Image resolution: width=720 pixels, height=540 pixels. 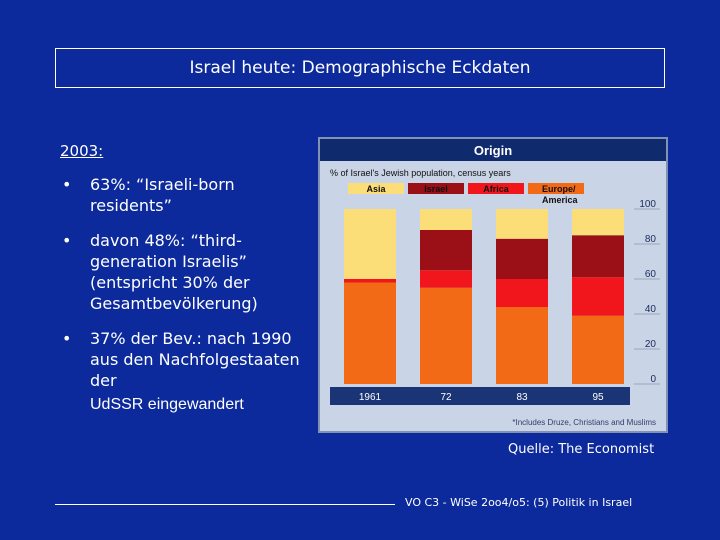 I want to click on x-axis-strip, so click(x=480, y=396).